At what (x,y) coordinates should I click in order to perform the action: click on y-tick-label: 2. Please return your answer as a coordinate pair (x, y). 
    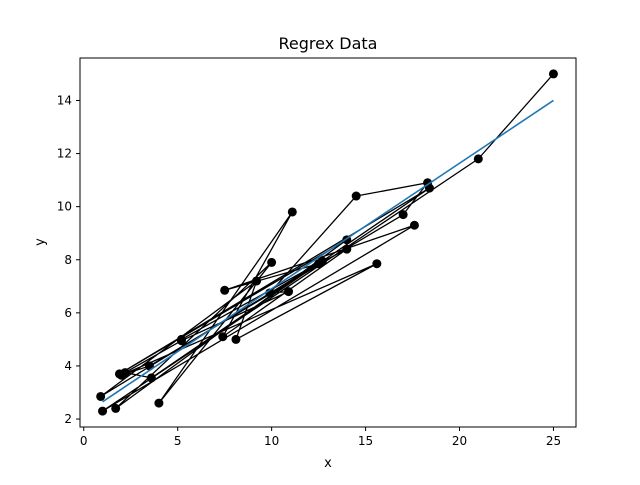
    Looking at the image, I should click on (68, 419).